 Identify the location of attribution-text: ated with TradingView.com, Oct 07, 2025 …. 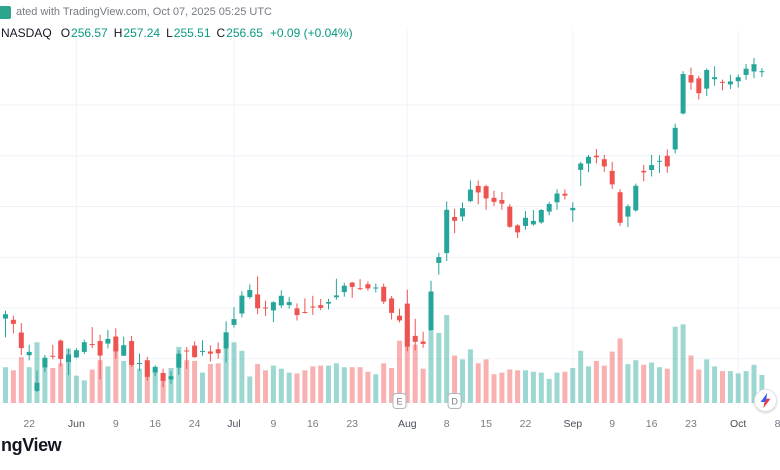
(144, 12).